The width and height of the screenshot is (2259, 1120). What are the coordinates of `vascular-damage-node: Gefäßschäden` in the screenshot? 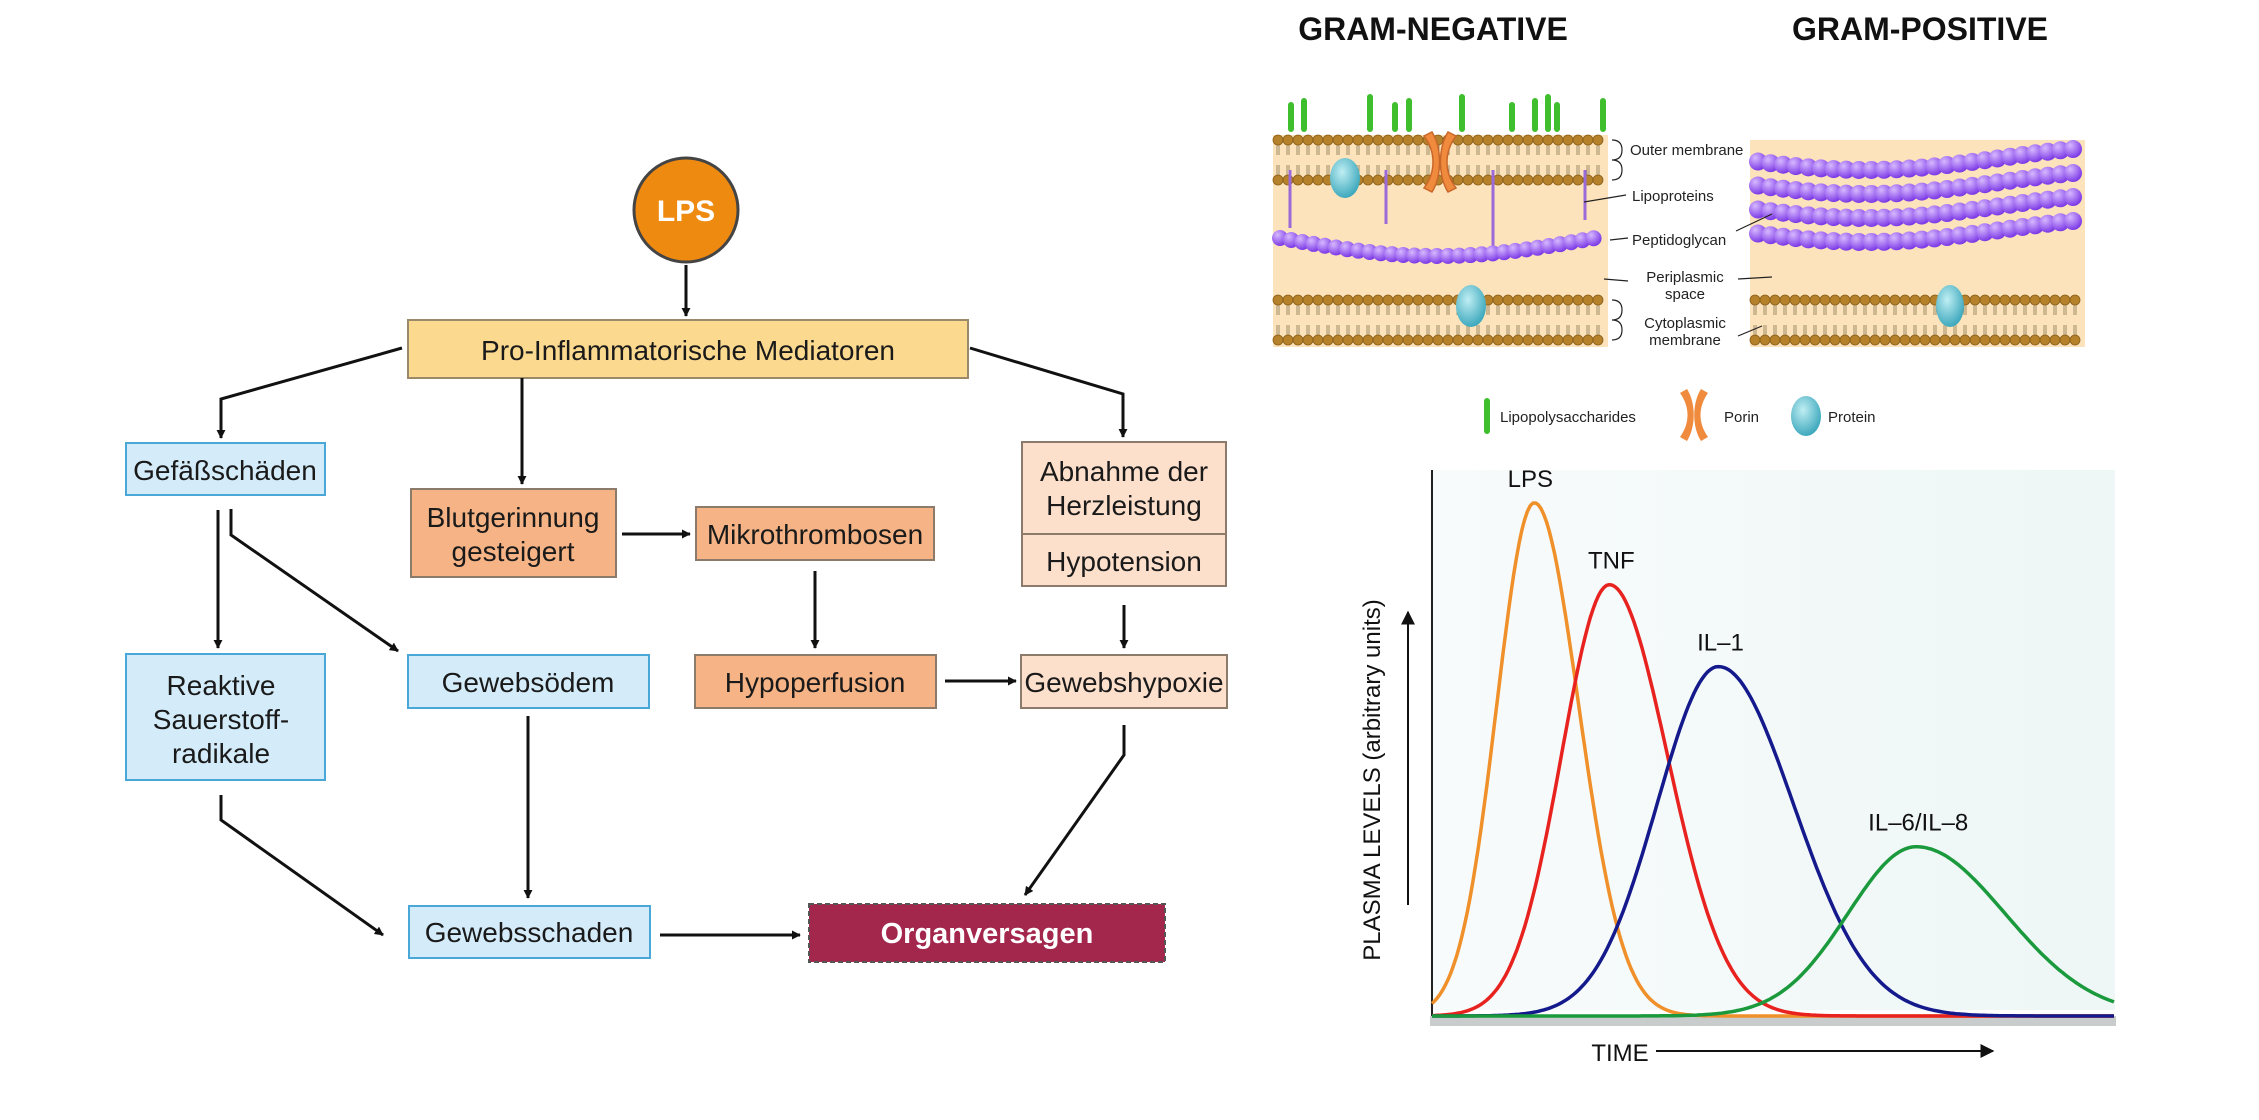 It's located at (225, 469).